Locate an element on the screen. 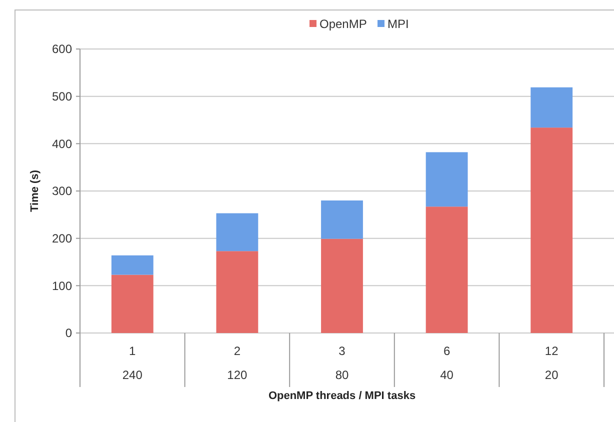 This screenshot has height=422, width=614. x-tick-label: 12 20 is located at coordinates (551, 363).